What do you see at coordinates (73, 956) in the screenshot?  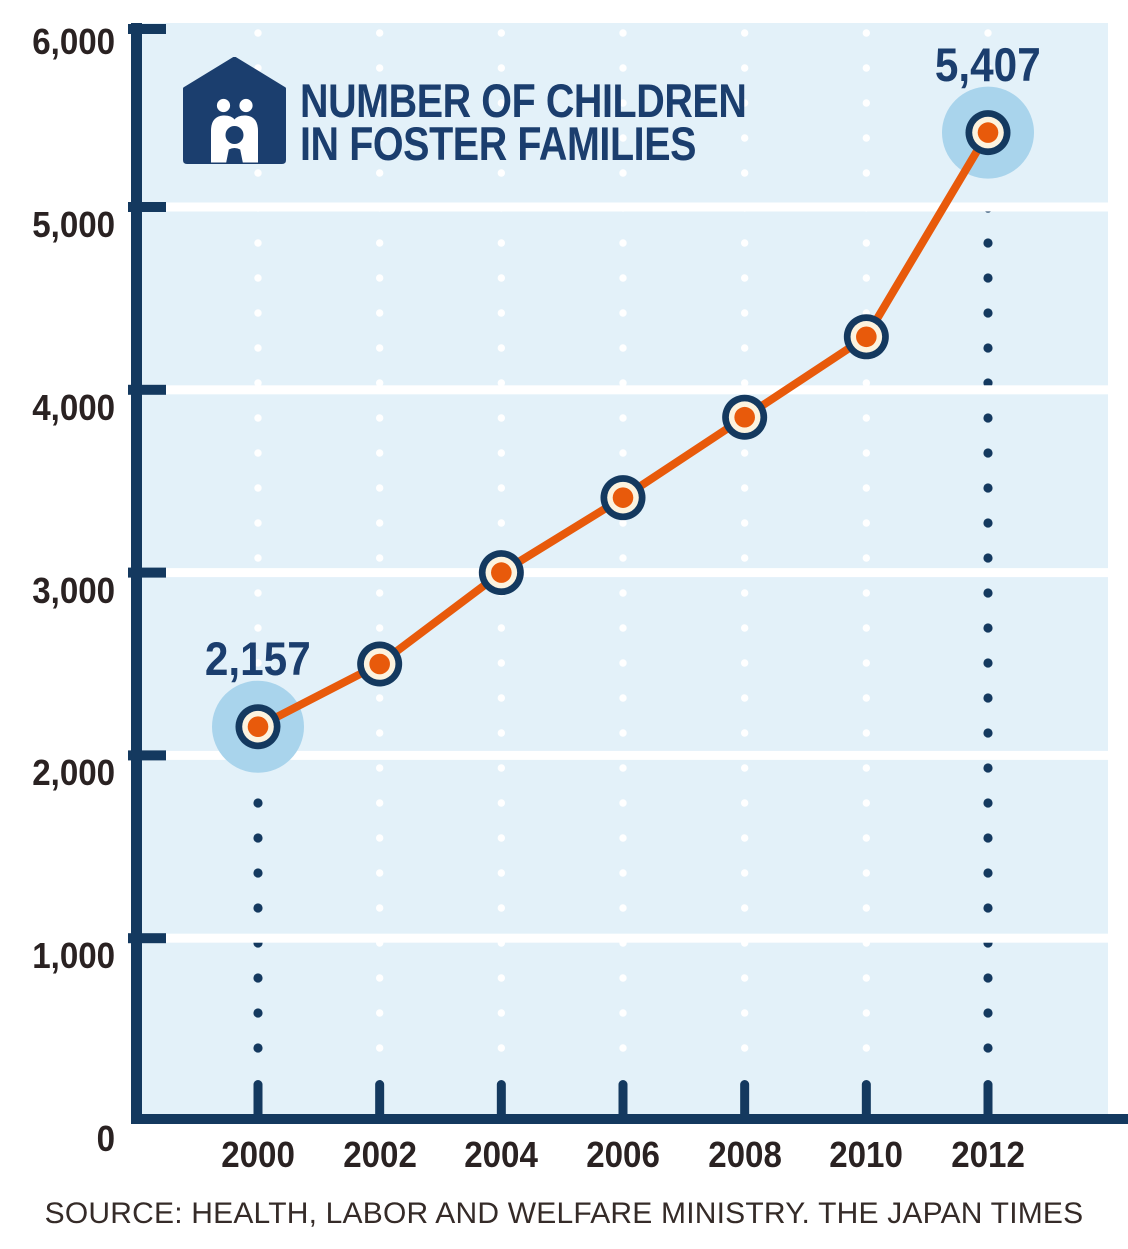 I see `y-axis-label: 1,000` at bounding box center [73, 956].